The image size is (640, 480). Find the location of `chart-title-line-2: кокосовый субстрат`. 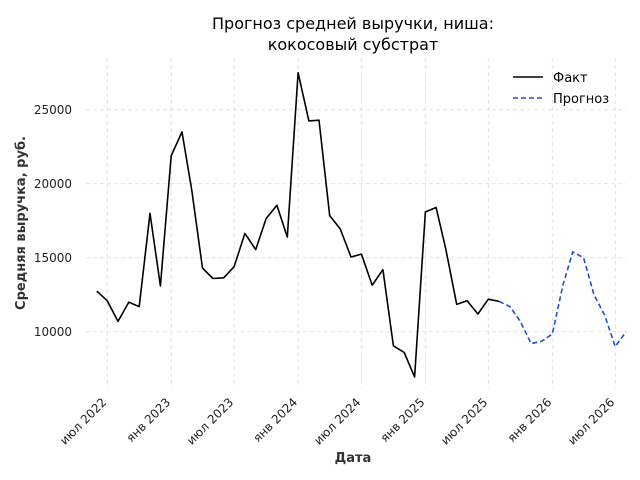

chart-title-line-2: кокосовый субстрат is located at coordinates (353, 44).